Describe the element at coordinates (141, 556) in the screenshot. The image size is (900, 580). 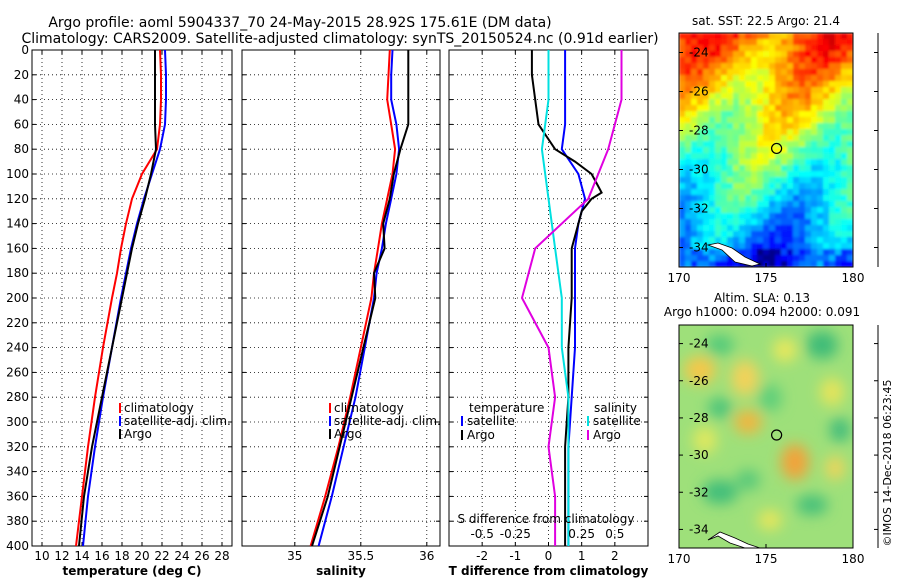
I see `temperature-xtick-label: 20` at that location.